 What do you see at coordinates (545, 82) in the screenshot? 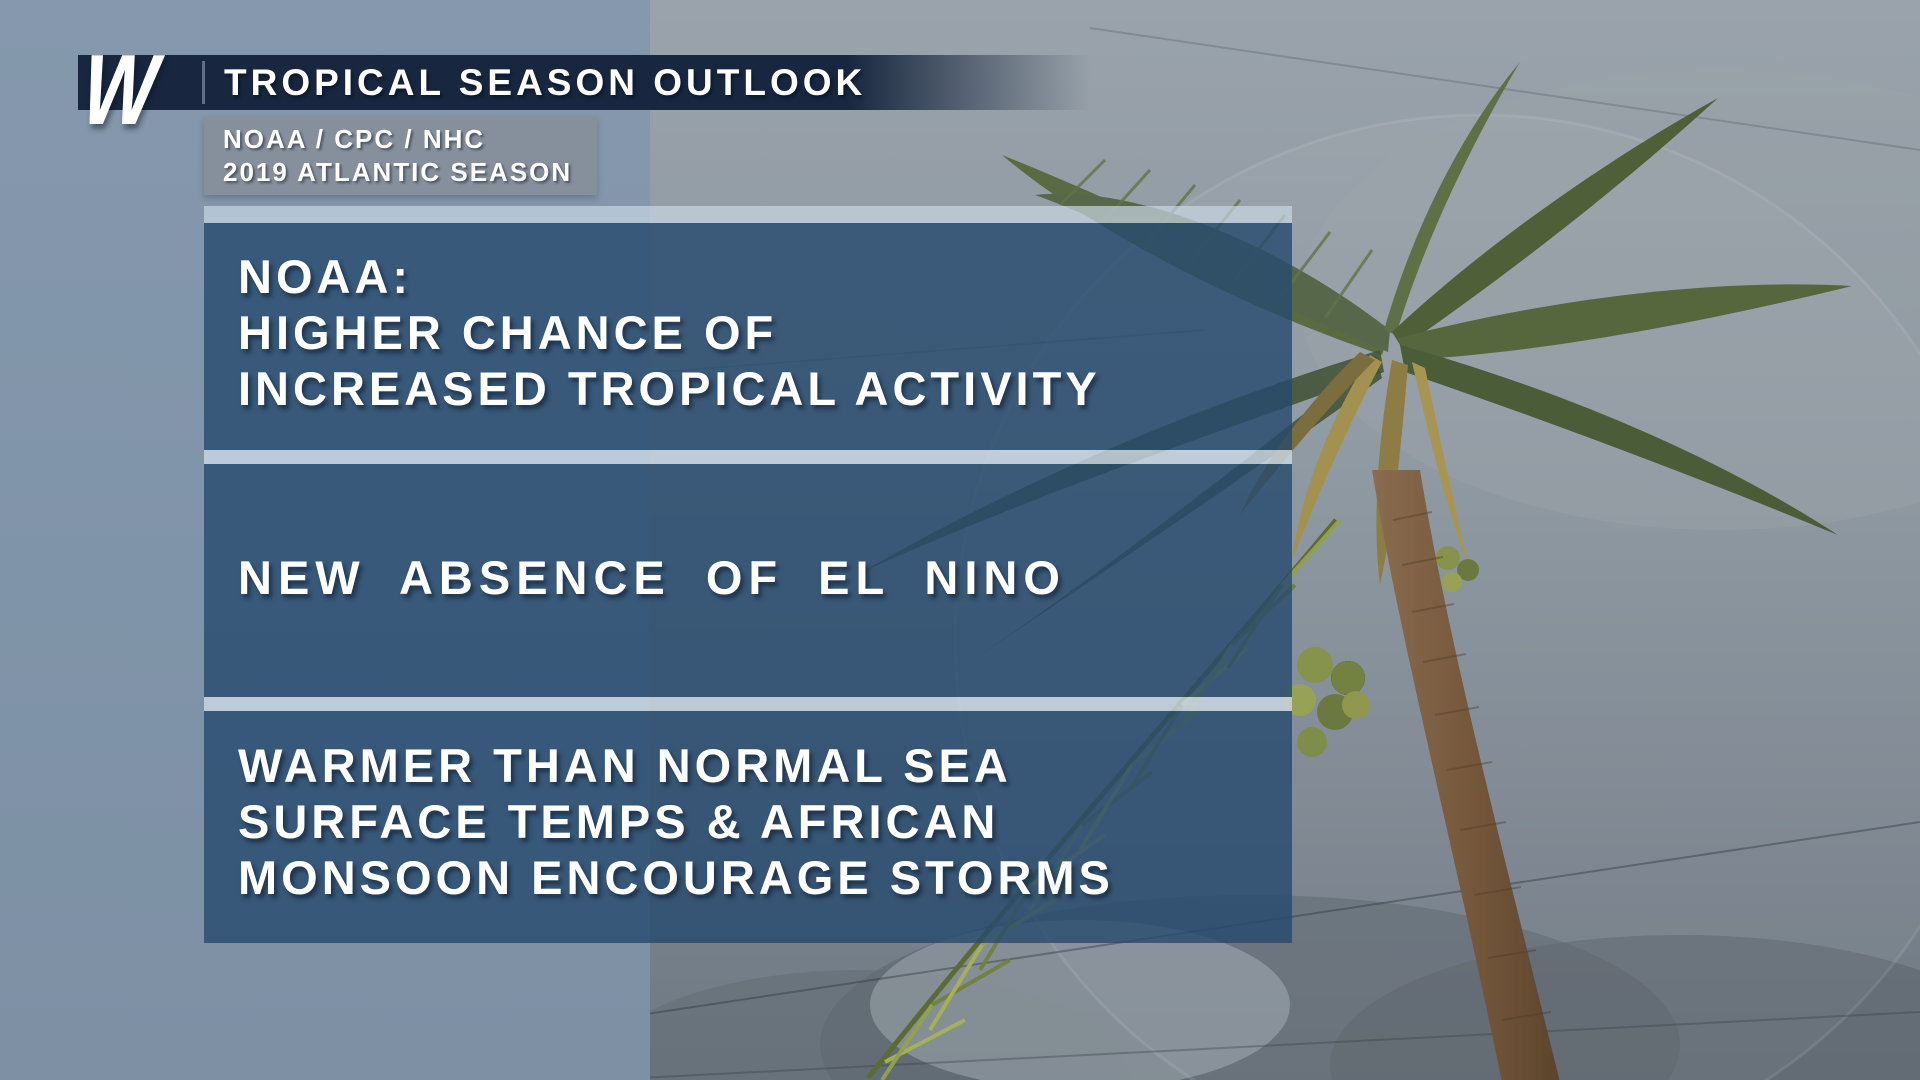
I see `page-title: TROPICAL SEASON OUTLOOK` at bounding box center [545, 82].